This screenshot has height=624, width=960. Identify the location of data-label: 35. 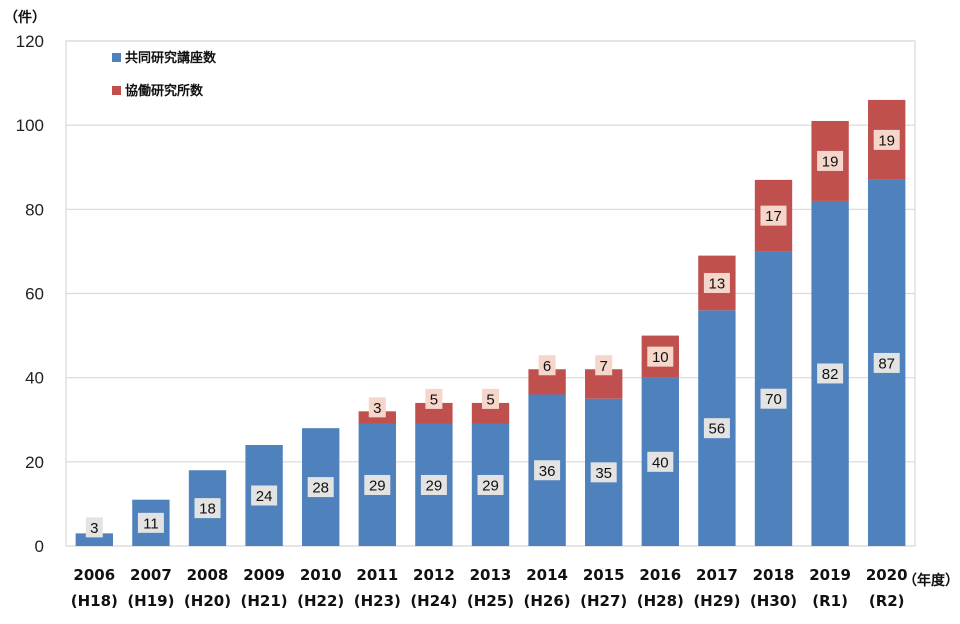
(603, 473).